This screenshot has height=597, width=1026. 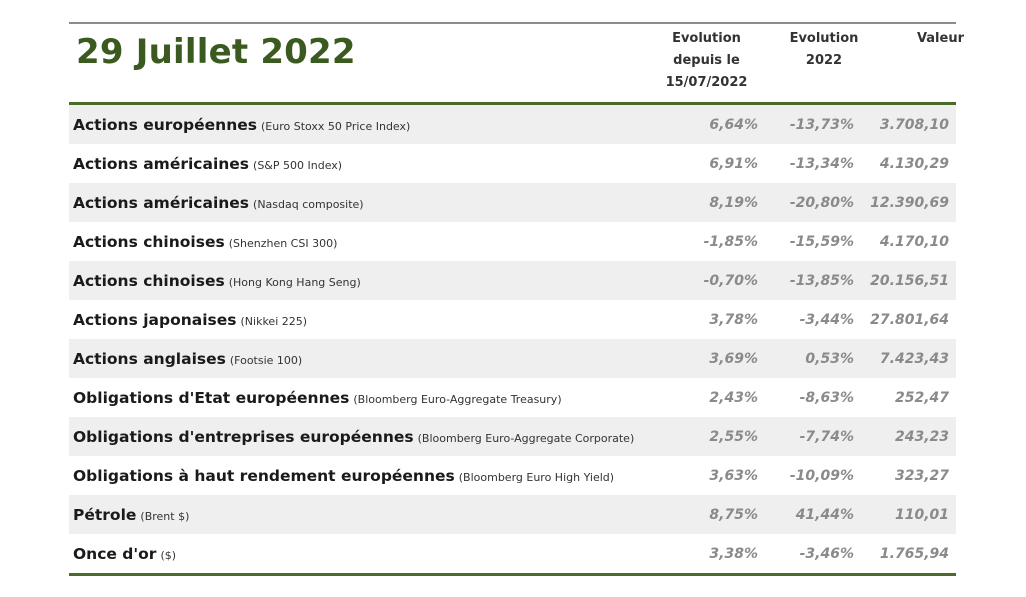 What do you see at coordinates (909, 280) in the screenshot?
I see `cell-value: 20.156,51` at bounding box center [909, 280].